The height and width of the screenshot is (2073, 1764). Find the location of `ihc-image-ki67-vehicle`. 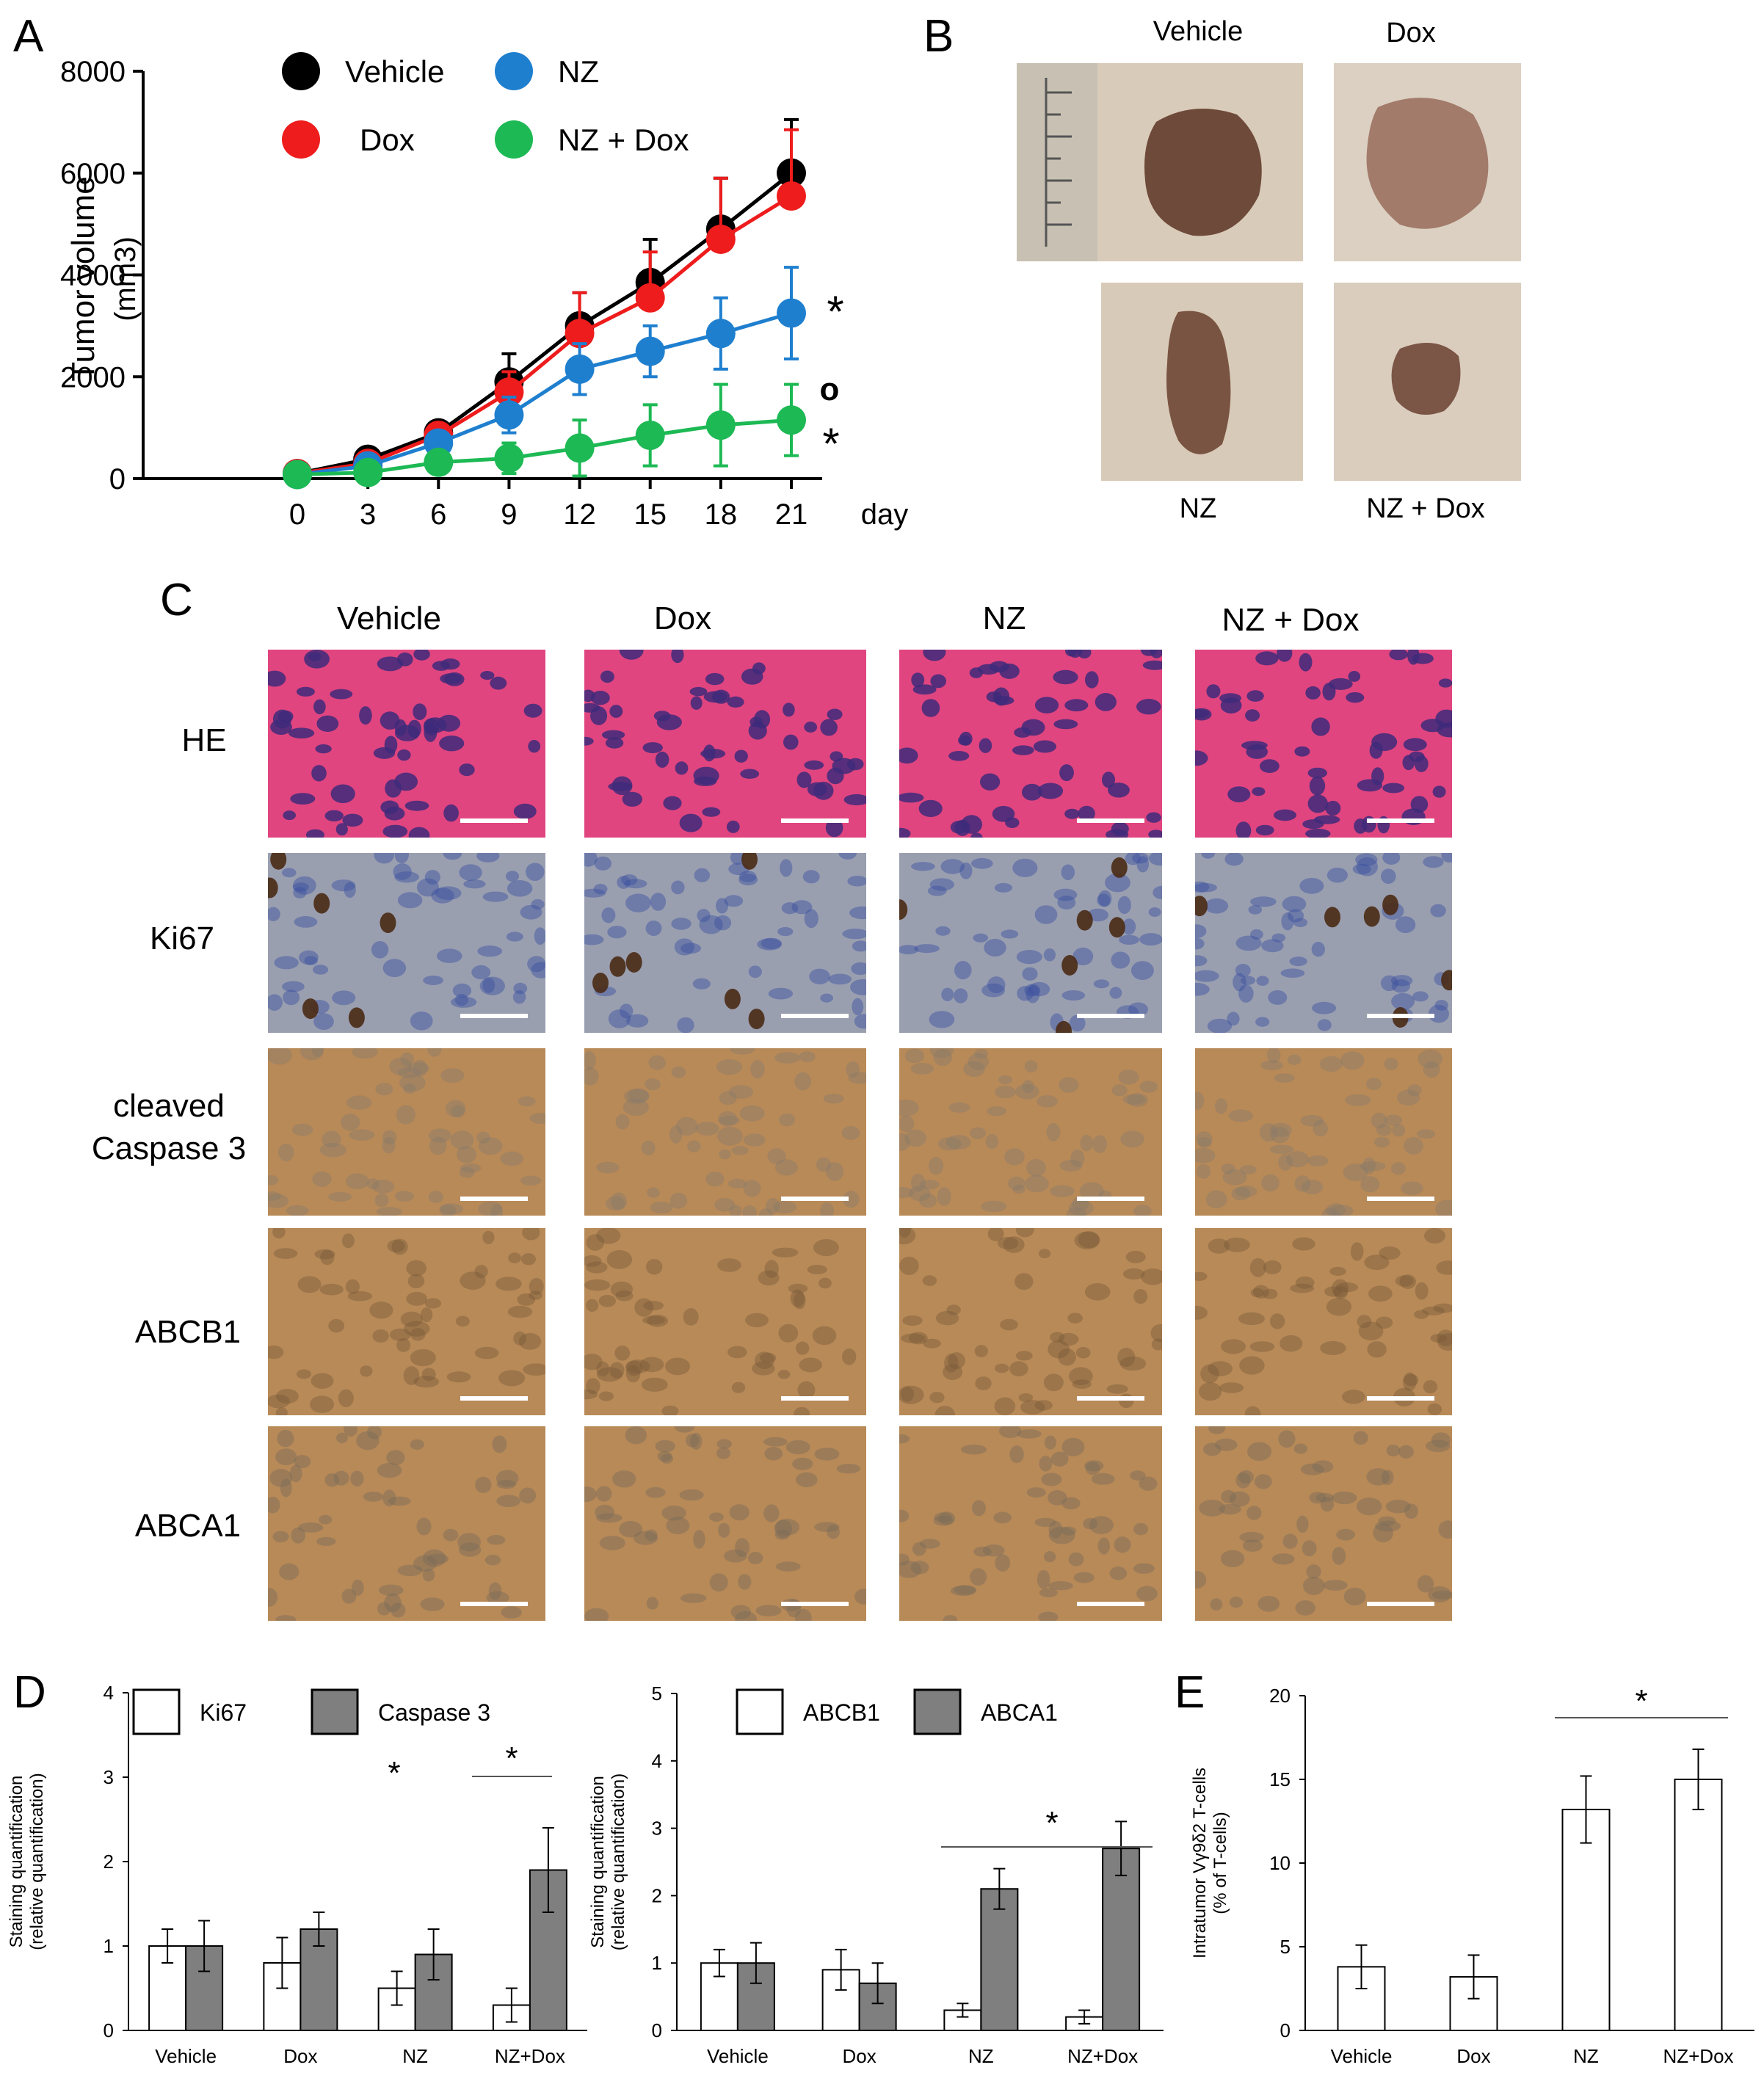

ihc-image-ki67-vehicle is located at coordinates (407, 943).